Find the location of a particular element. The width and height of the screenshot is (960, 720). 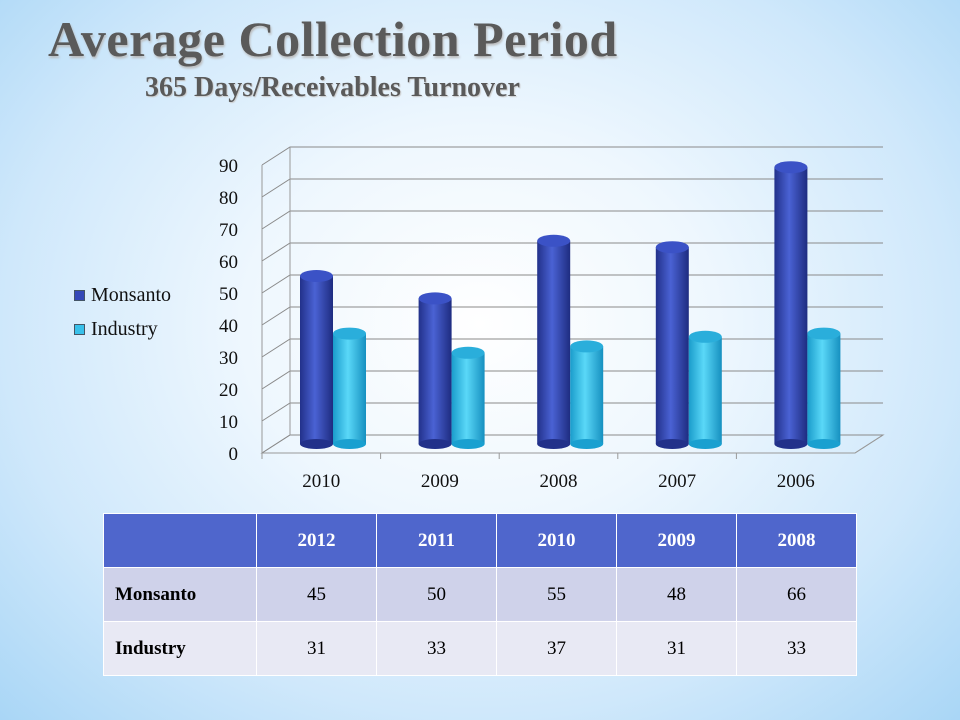

x-tick-label: 2008 is located at coordinates (559, 481).